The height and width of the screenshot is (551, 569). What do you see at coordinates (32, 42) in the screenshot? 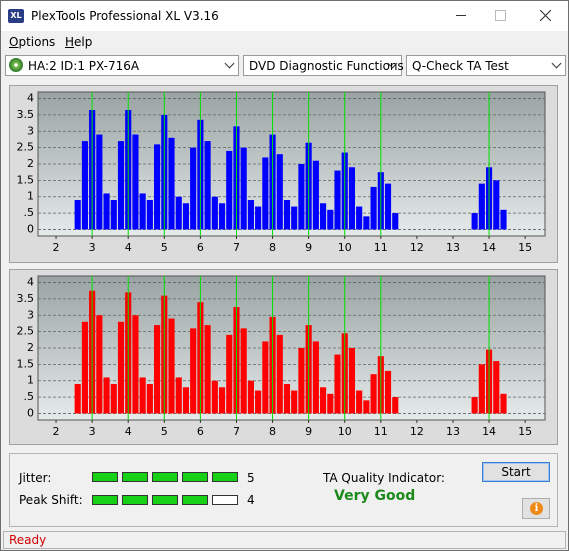
I see `menu-item: Options` at bounding box center [32, 42].